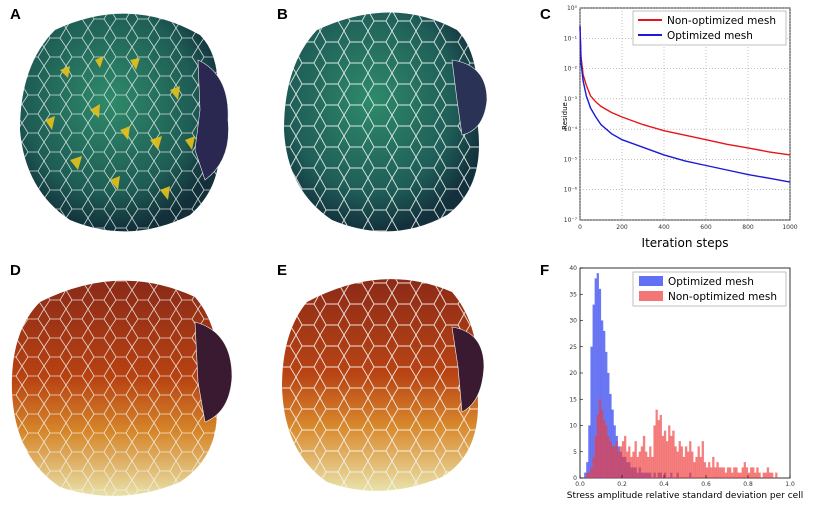 This screenshot has width=814, height=508. What do you see at coordinates (571, 69) in the screenshot?
I see `y-tick-c-2: 10⁻²` at bounding box center [571, 69].